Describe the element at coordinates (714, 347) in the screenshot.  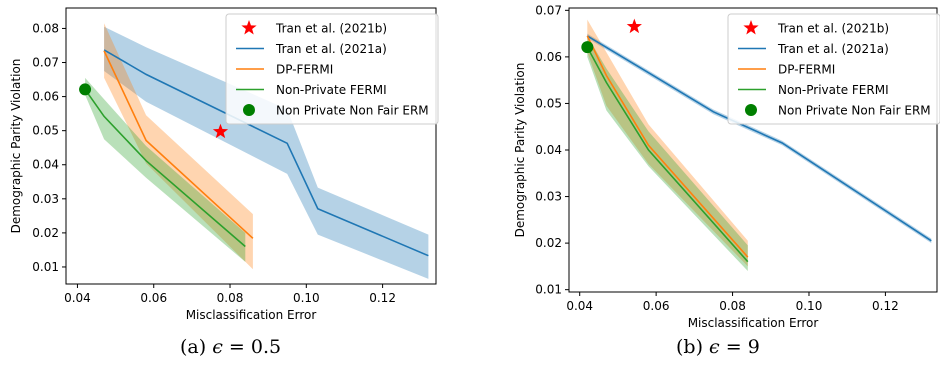
I see `caption-b-param: ϵ` at that location.